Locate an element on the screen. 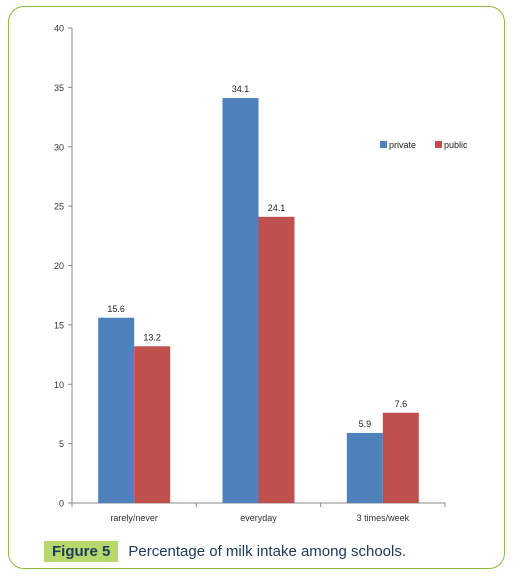  y-tick-label: 15 is located at coordinates (59, 325).